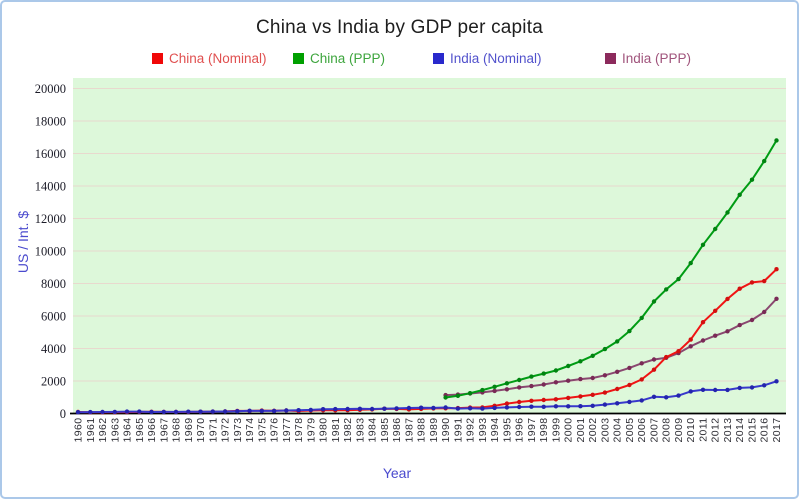 The width and height of the screenshot is (799, 499). Describe the element at coordinates (115, 430) in the screenshot. I see `x-tick-label: 1963` at that location.